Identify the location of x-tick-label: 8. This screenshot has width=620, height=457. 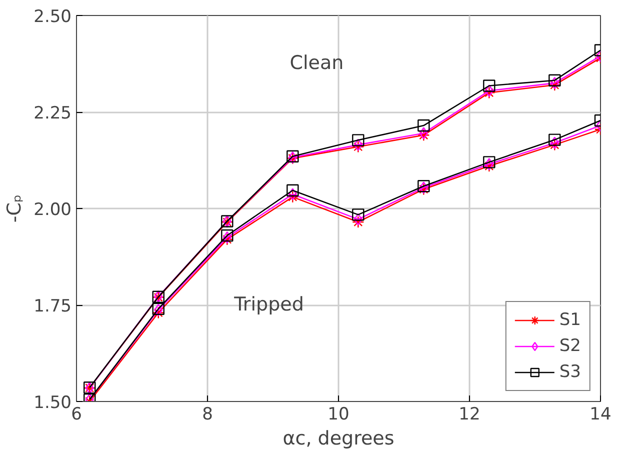
(207, 414).